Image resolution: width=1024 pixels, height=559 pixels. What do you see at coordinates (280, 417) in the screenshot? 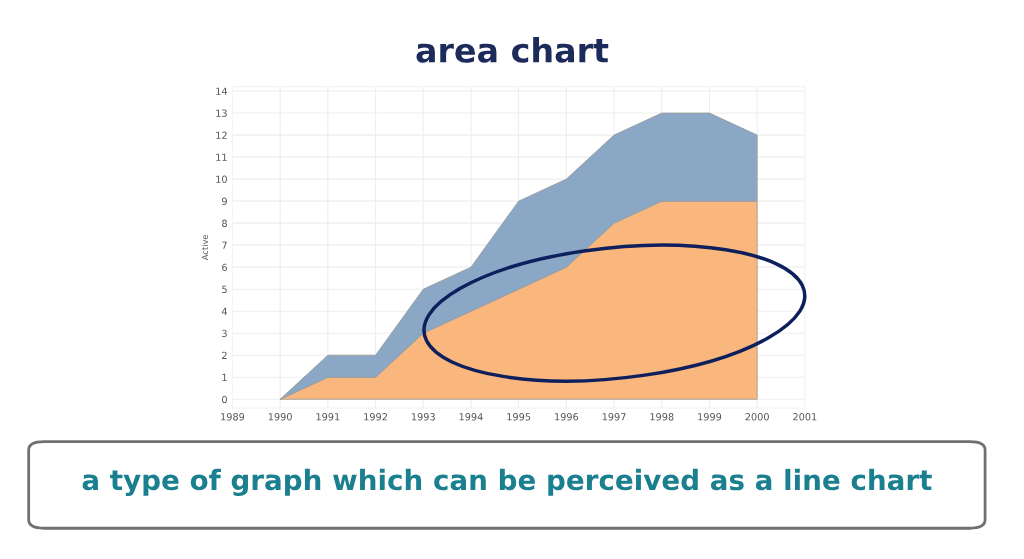
I see `x-tick-label: 1990` at bounding box center [280, 417].